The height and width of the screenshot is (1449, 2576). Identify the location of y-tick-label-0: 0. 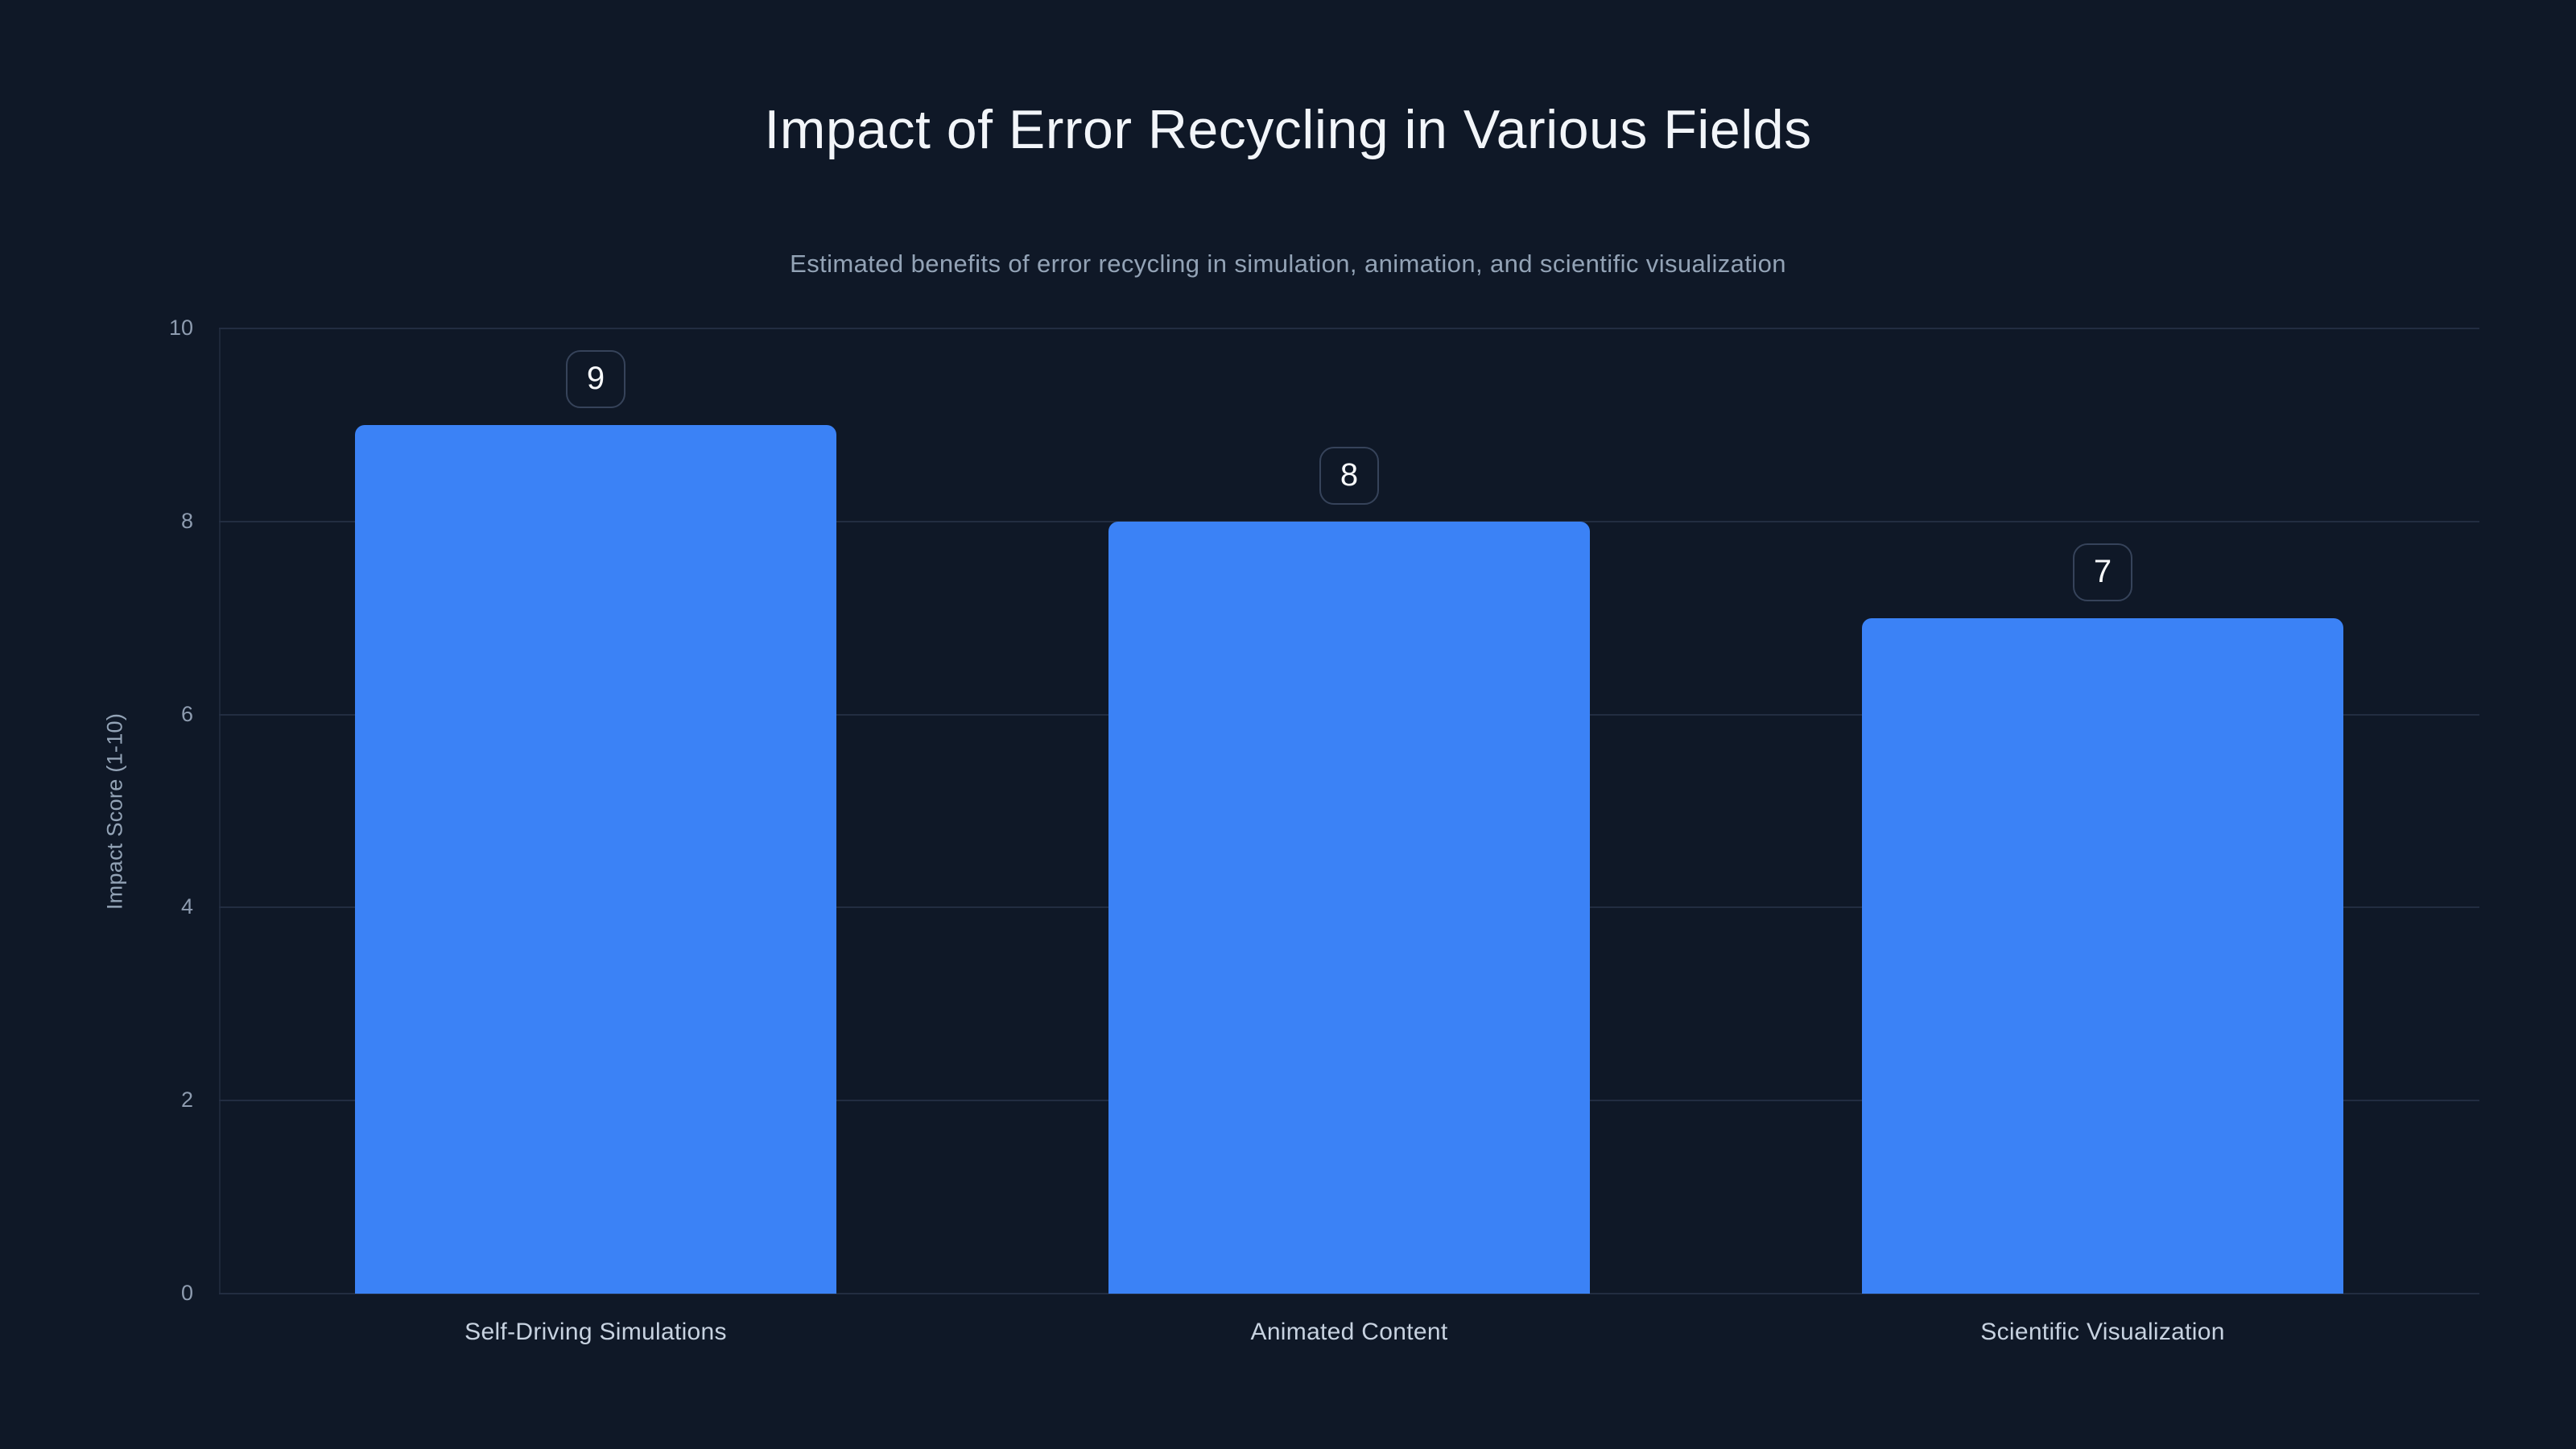
(186, 1293).